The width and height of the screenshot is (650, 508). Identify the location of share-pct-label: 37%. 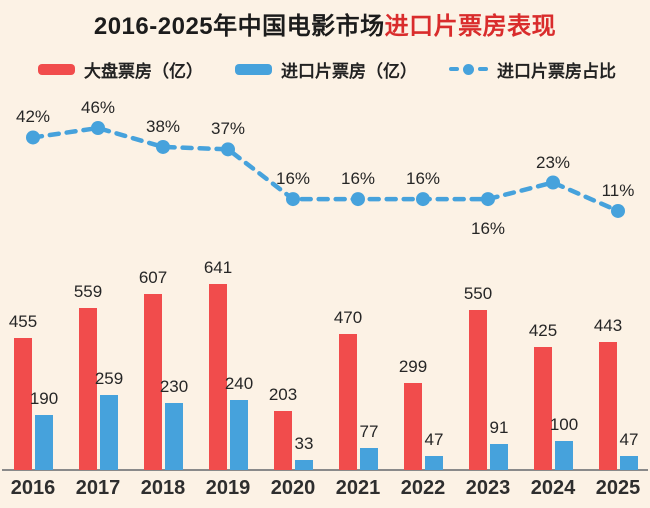
(228, 129).